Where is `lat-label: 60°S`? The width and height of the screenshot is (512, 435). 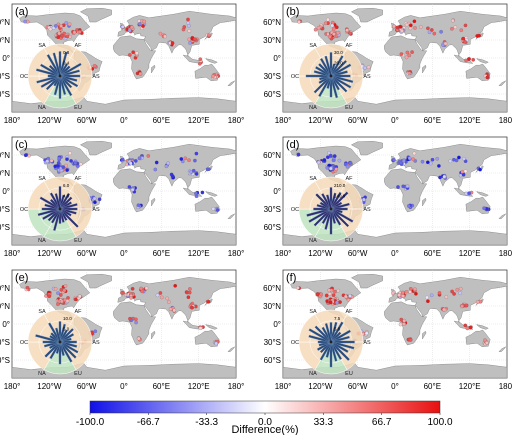
lat-label: 60°S is located at coordinates (272, 360).